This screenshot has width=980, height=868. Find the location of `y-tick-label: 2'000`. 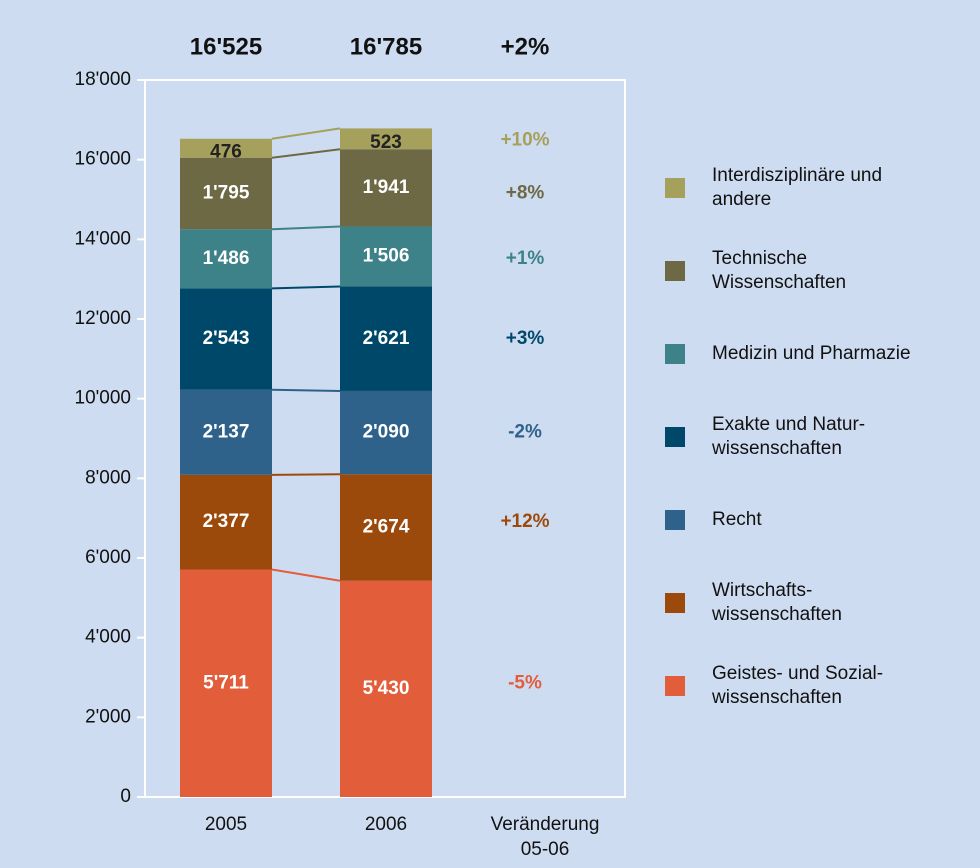

y-tick-label: 2'000 is located at coordinates (108, 716).